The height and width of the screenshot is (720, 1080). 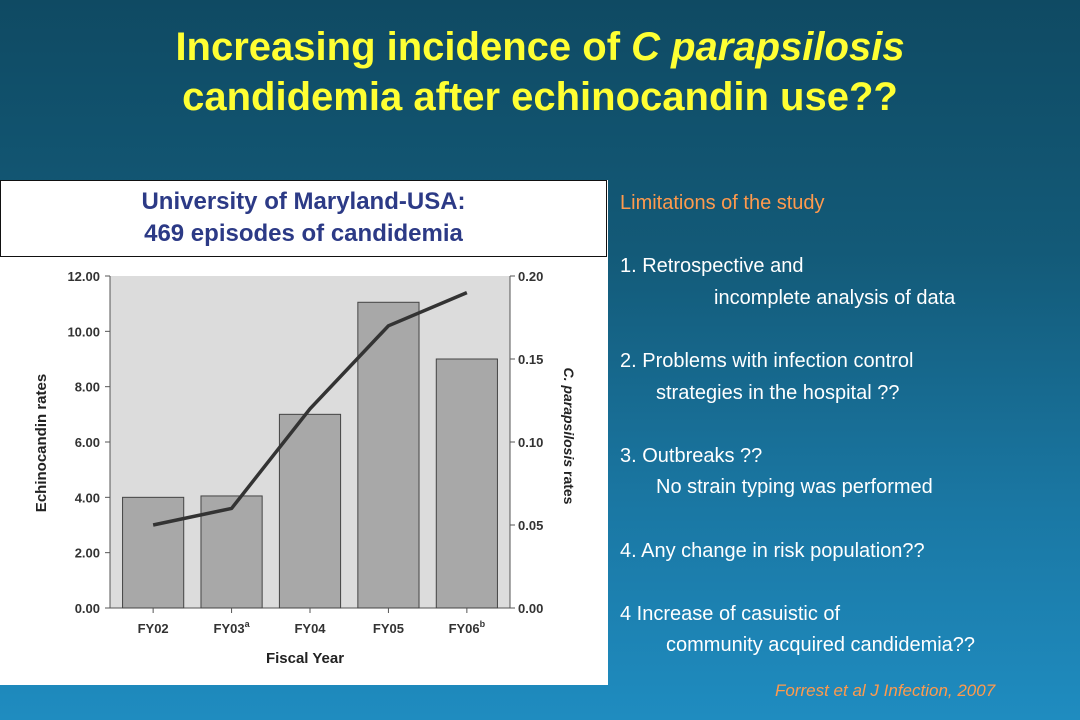 What do you see at coordinates (388, 455) in the screenshot?
I see `bar-fy05` at bounding box center [388, 455].